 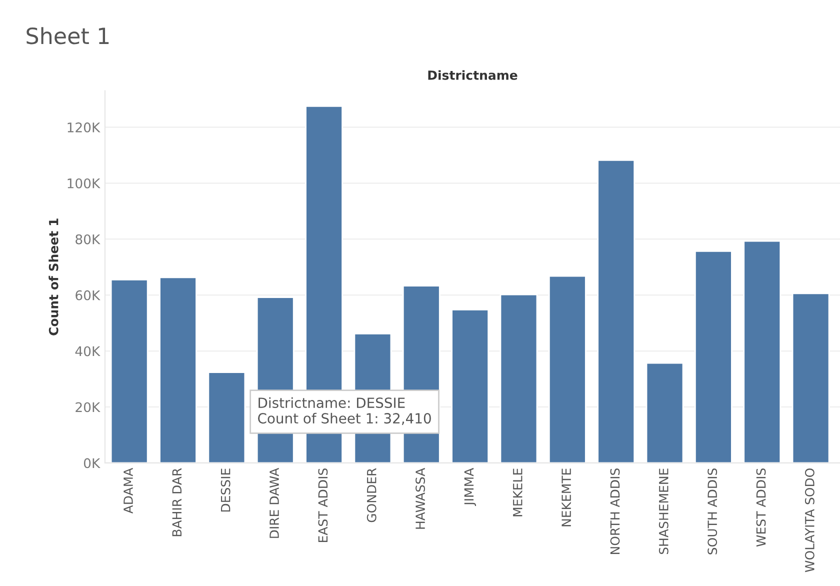 What do you see at coordinates (323, 505) in the screenshot?
I see `x-tick-label: EAST ADDIS` at bounding box center [323, 505].